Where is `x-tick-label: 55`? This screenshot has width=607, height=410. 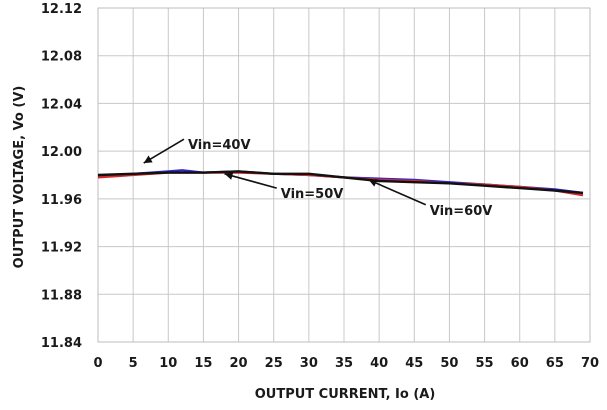 x-tick-label: 55 is located at coordinates (485, 363).